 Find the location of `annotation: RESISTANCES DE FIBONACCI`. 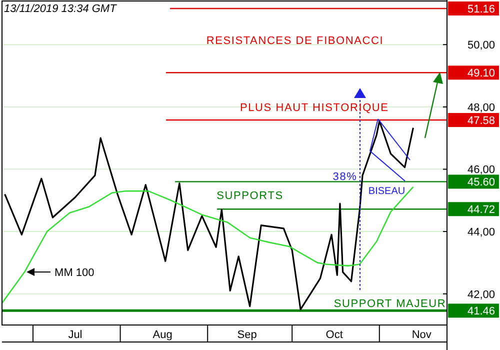

annotation: RESISTANCES DE FIBONACCI is located at coordinates (295, 41).